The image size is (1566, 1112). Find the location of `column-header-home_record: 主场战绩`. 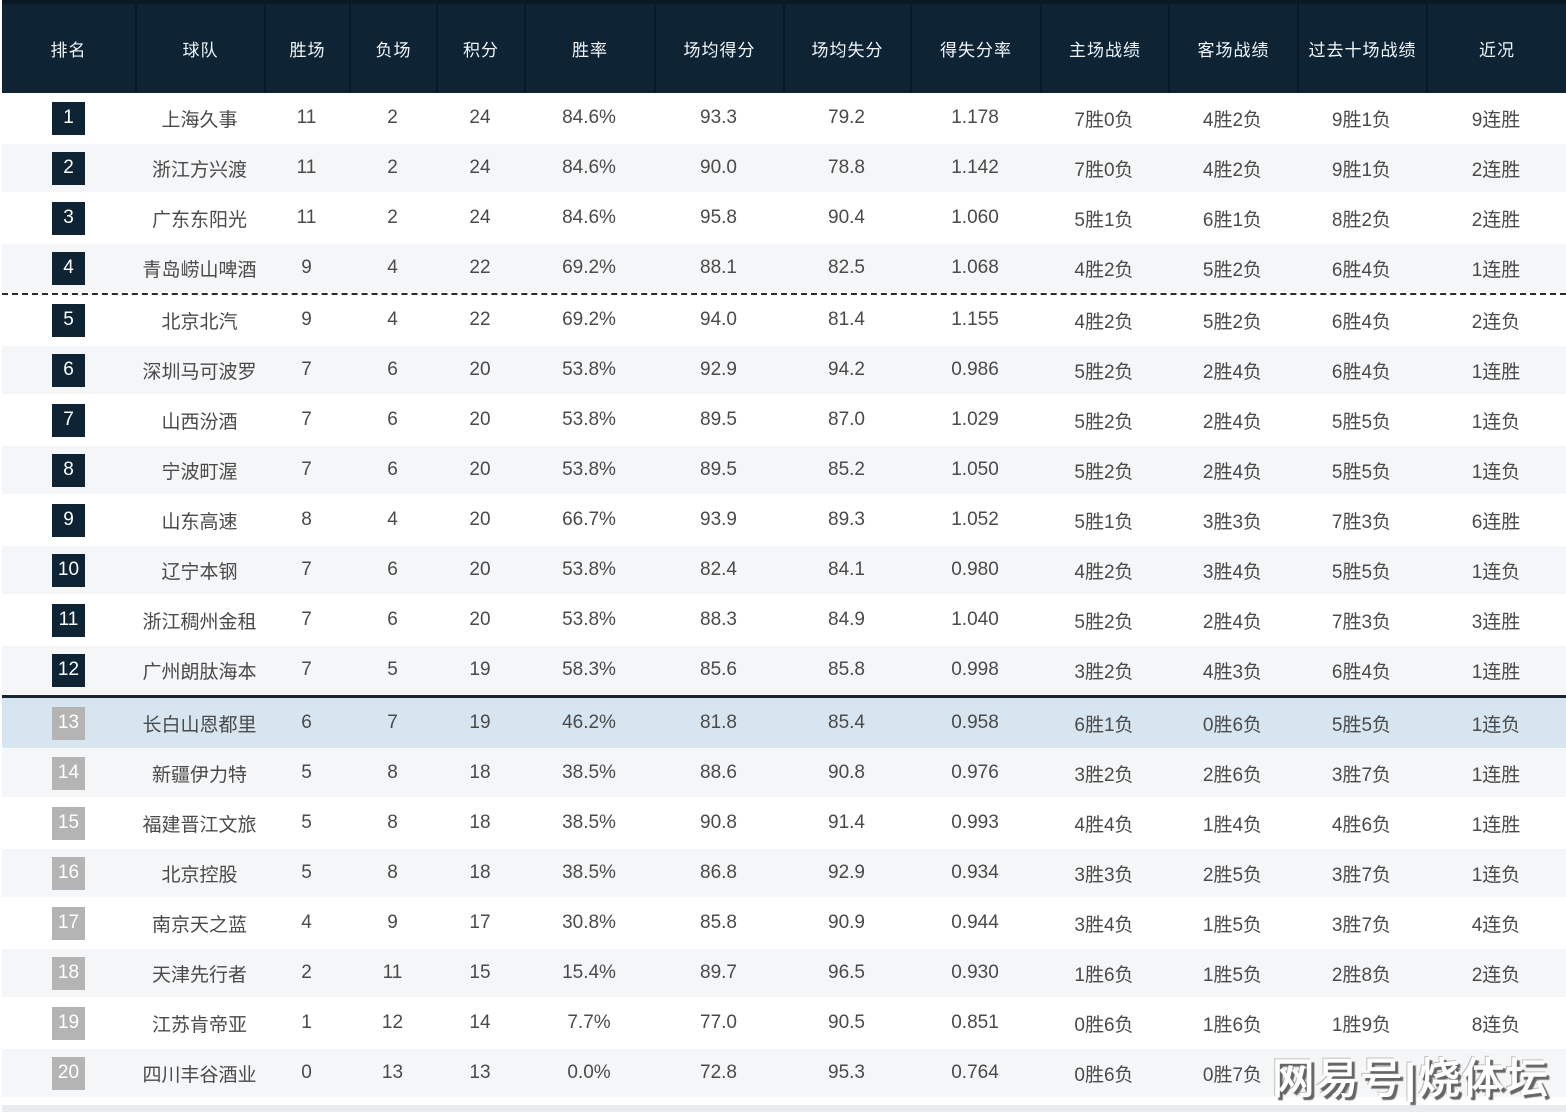

column-header-home_record: 主场战绩 is located at coordinates (1104, 48).